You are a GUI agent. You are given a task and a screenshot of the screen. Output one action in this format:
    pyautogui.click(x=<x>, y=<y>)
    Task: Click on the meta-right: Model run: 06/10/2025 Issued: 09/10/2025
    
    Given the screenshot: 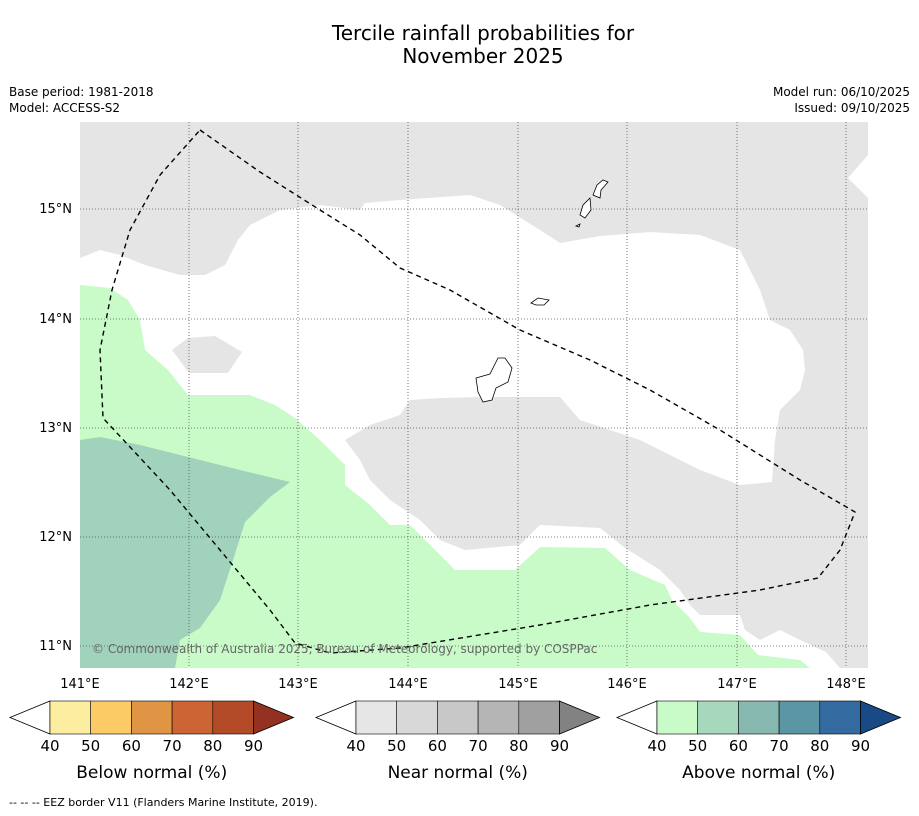 What is the action you would take?
    pyautogui.click(x=841, y=100)
    